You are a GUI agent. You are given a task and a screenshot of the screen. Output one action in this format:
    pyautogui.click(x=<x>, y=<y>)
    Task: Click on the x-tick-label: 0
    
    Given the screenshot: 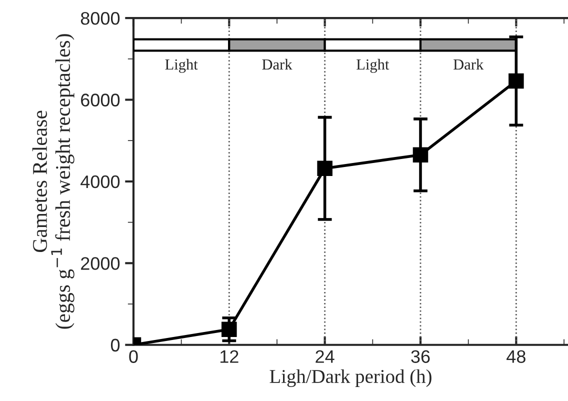 What is the action you would take?
    pyautogui.click(x=133, y=356)
    